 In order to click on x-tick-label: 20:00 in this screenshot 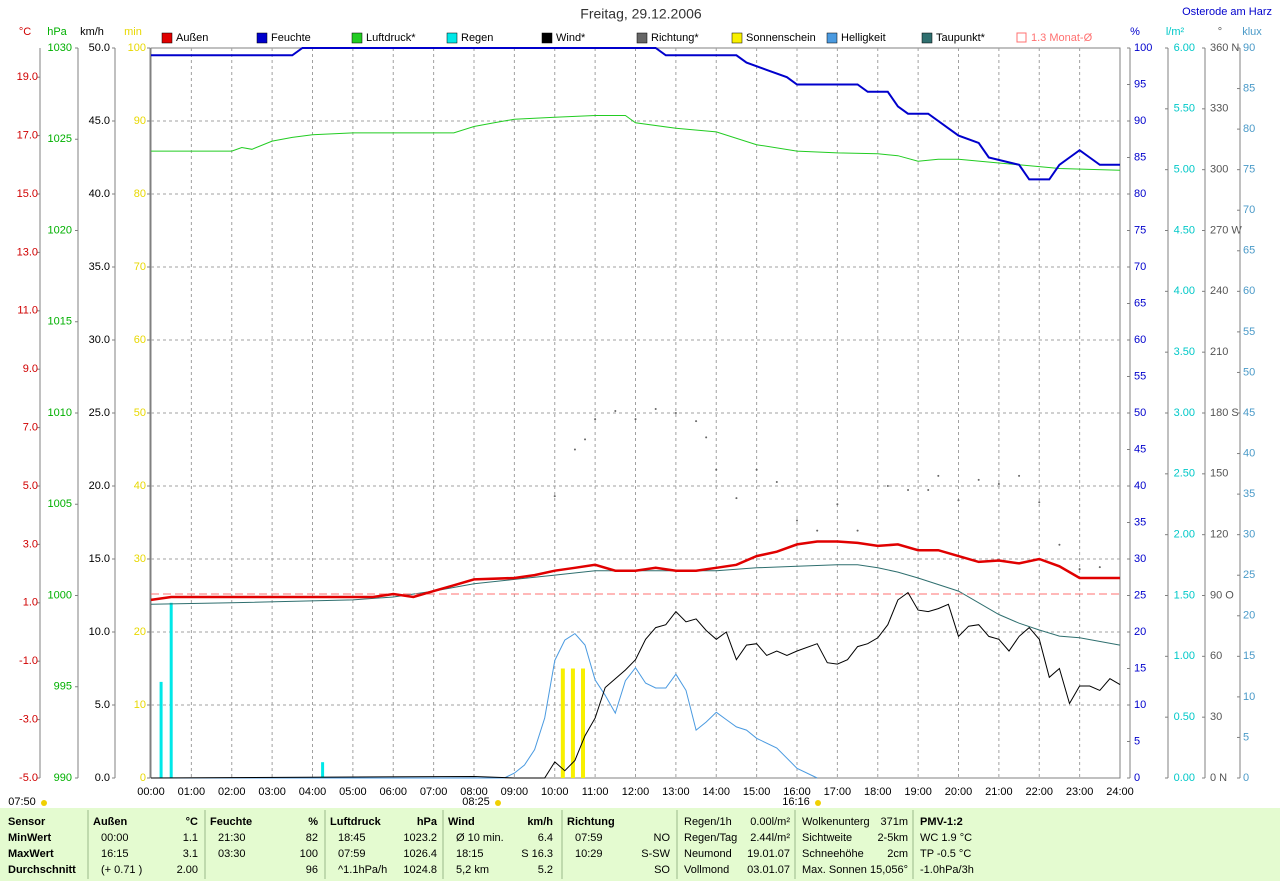, I will do `click(959, 792)`.